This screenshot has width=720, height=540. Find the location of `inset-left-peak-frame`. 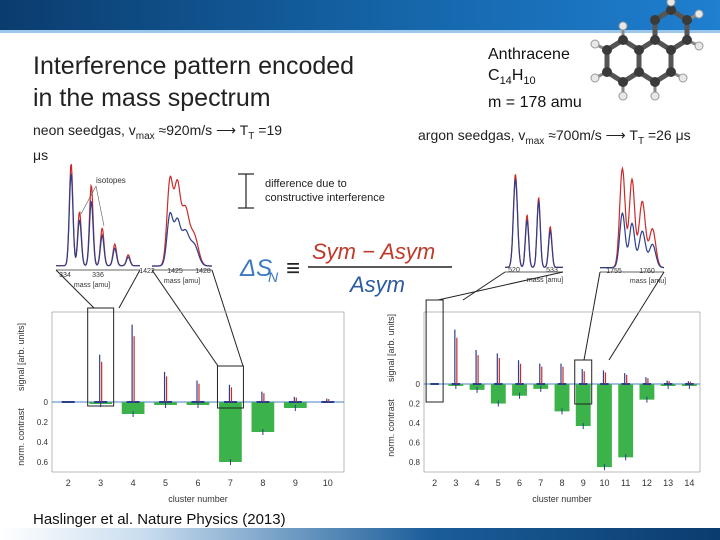

inset-left-peak-frame is located at coordinates (182, 220).